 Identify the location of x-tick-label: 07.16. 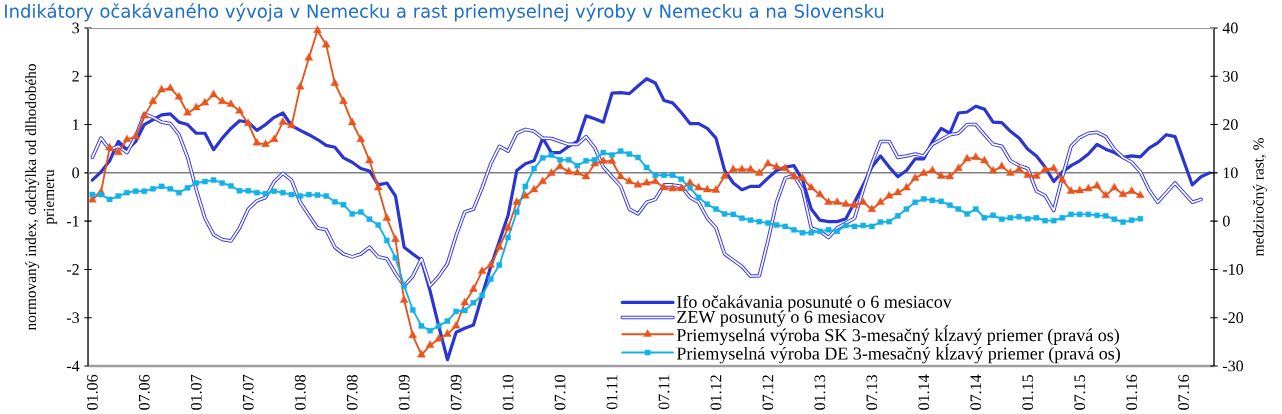
(1184, 392).